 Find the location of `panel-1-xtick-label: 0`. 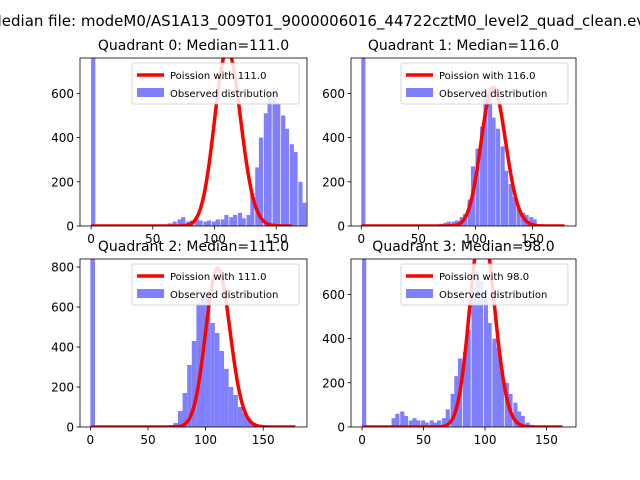

panel-1-xtick-label: 0 is located at coordinates (361, 239).